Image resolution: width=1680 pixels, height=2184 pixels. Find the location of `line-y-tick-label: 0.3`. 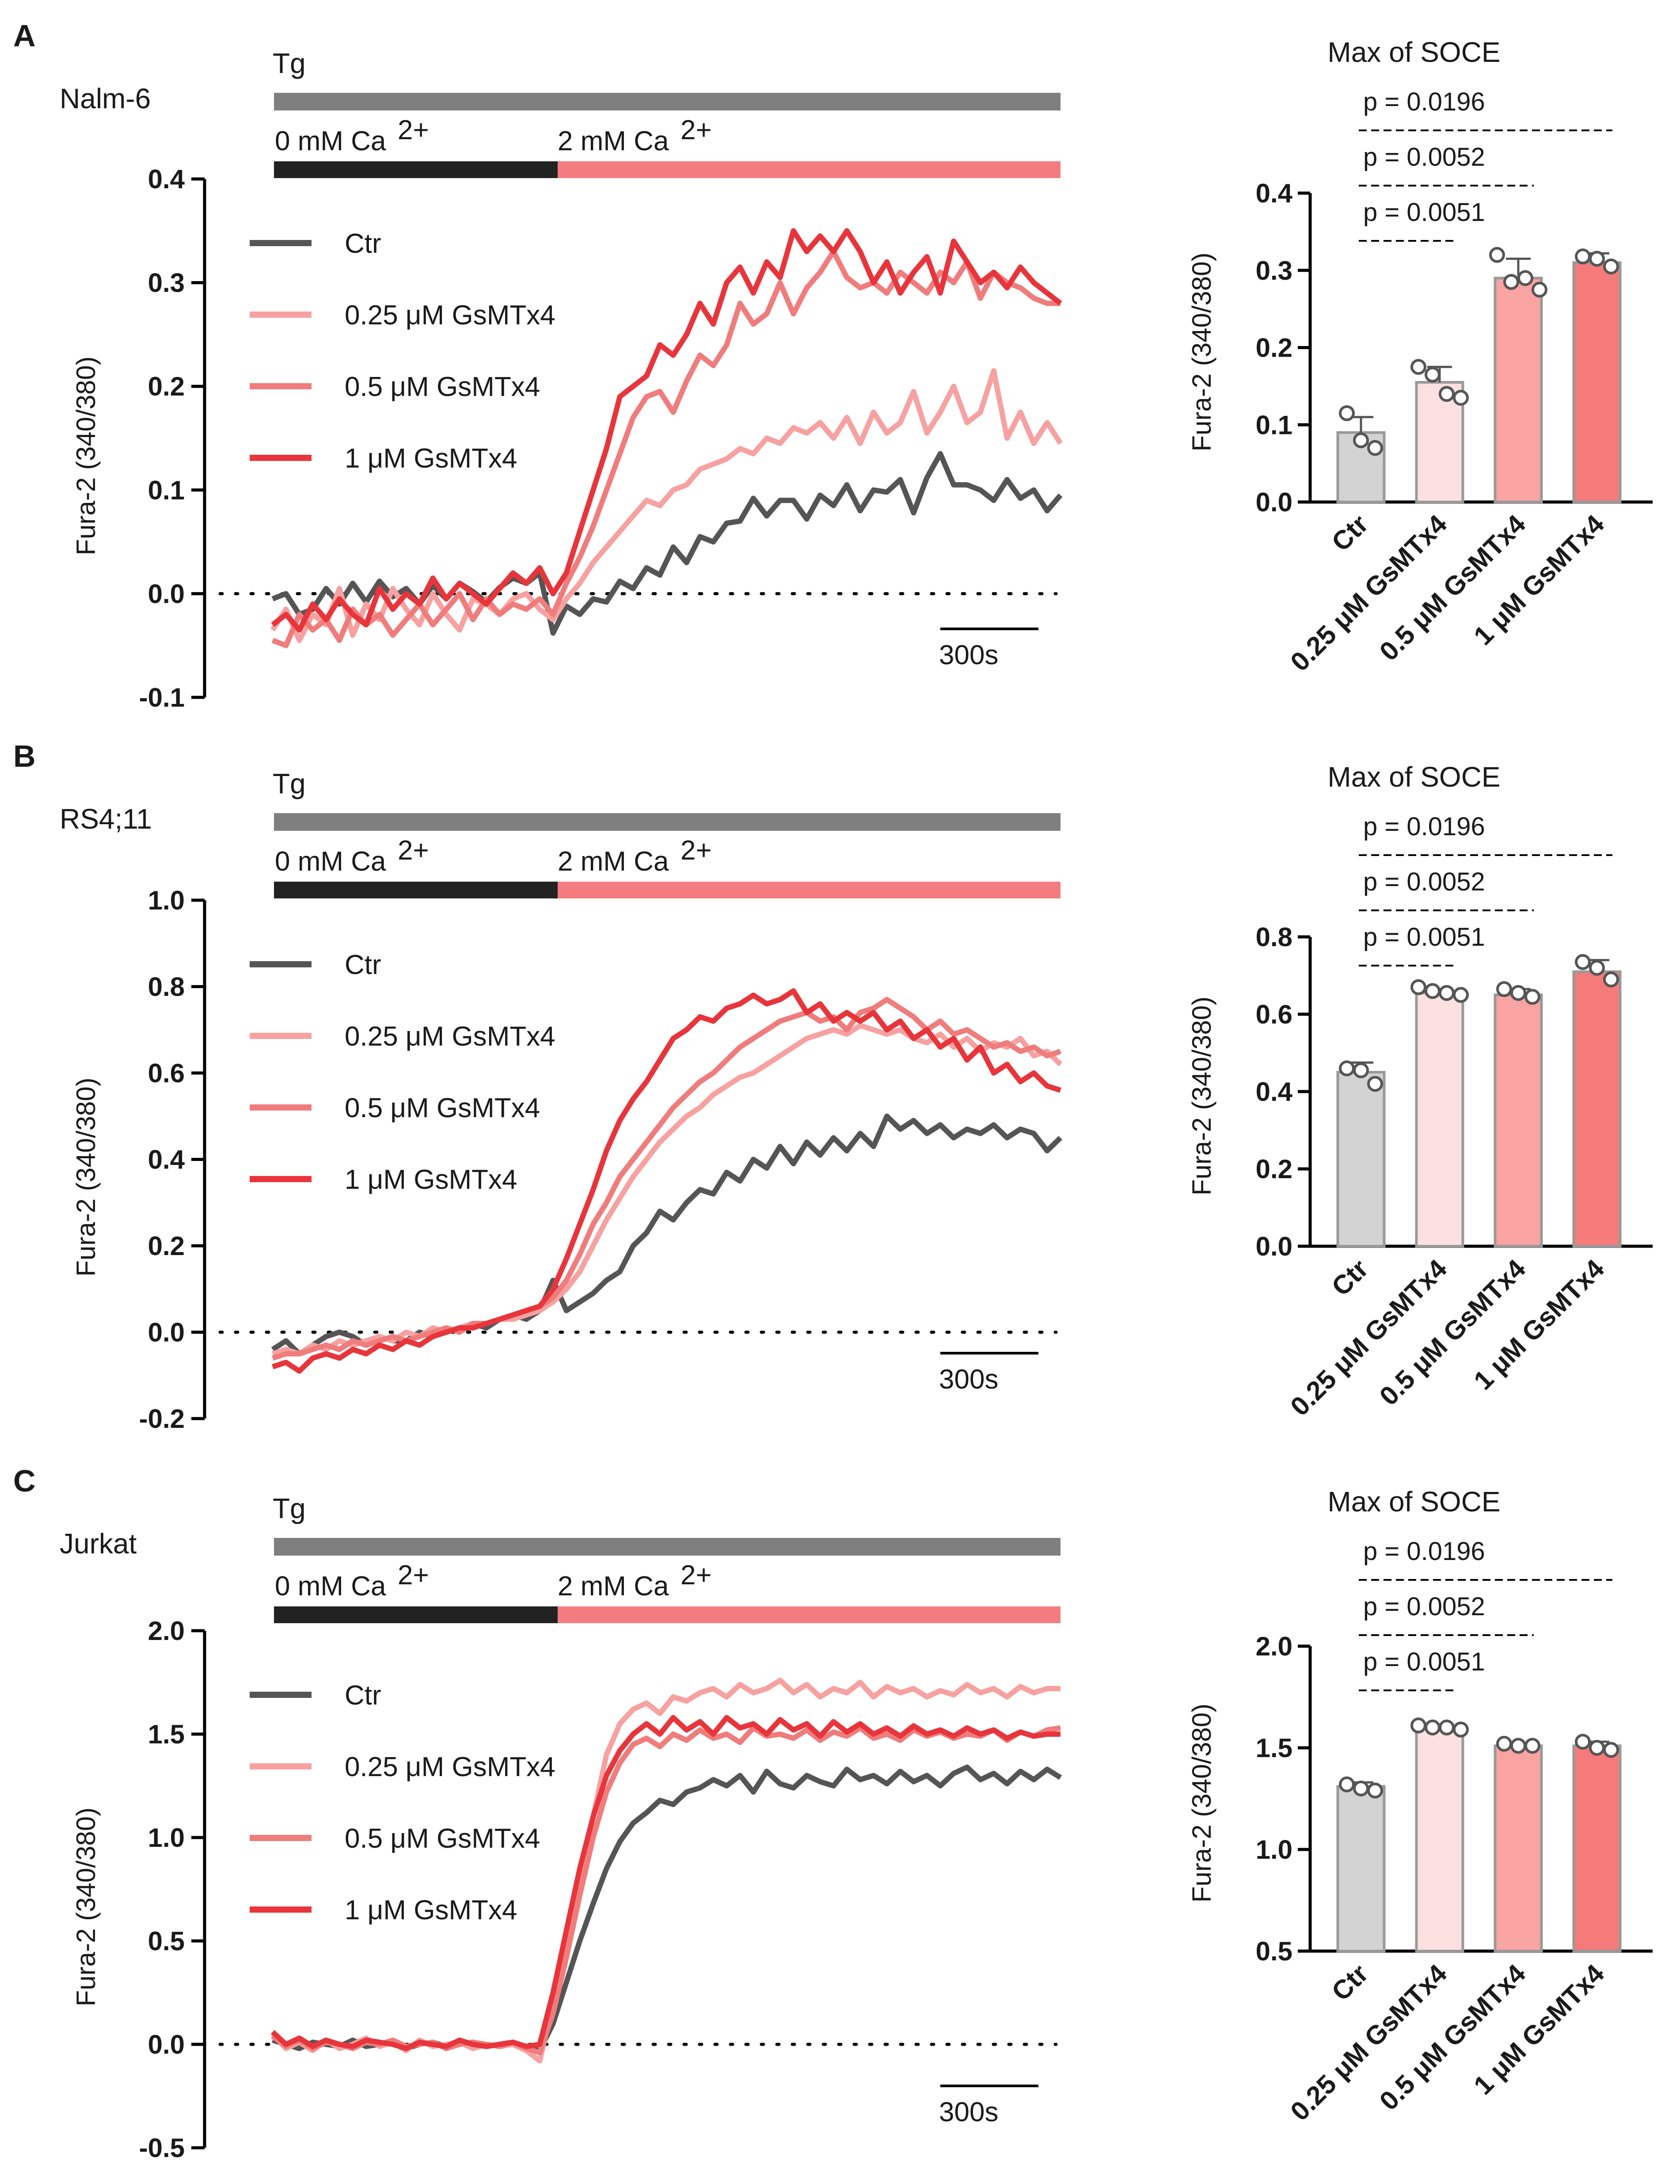

line-y-tick-label: 0.3 is located at coordinates (166, 283).